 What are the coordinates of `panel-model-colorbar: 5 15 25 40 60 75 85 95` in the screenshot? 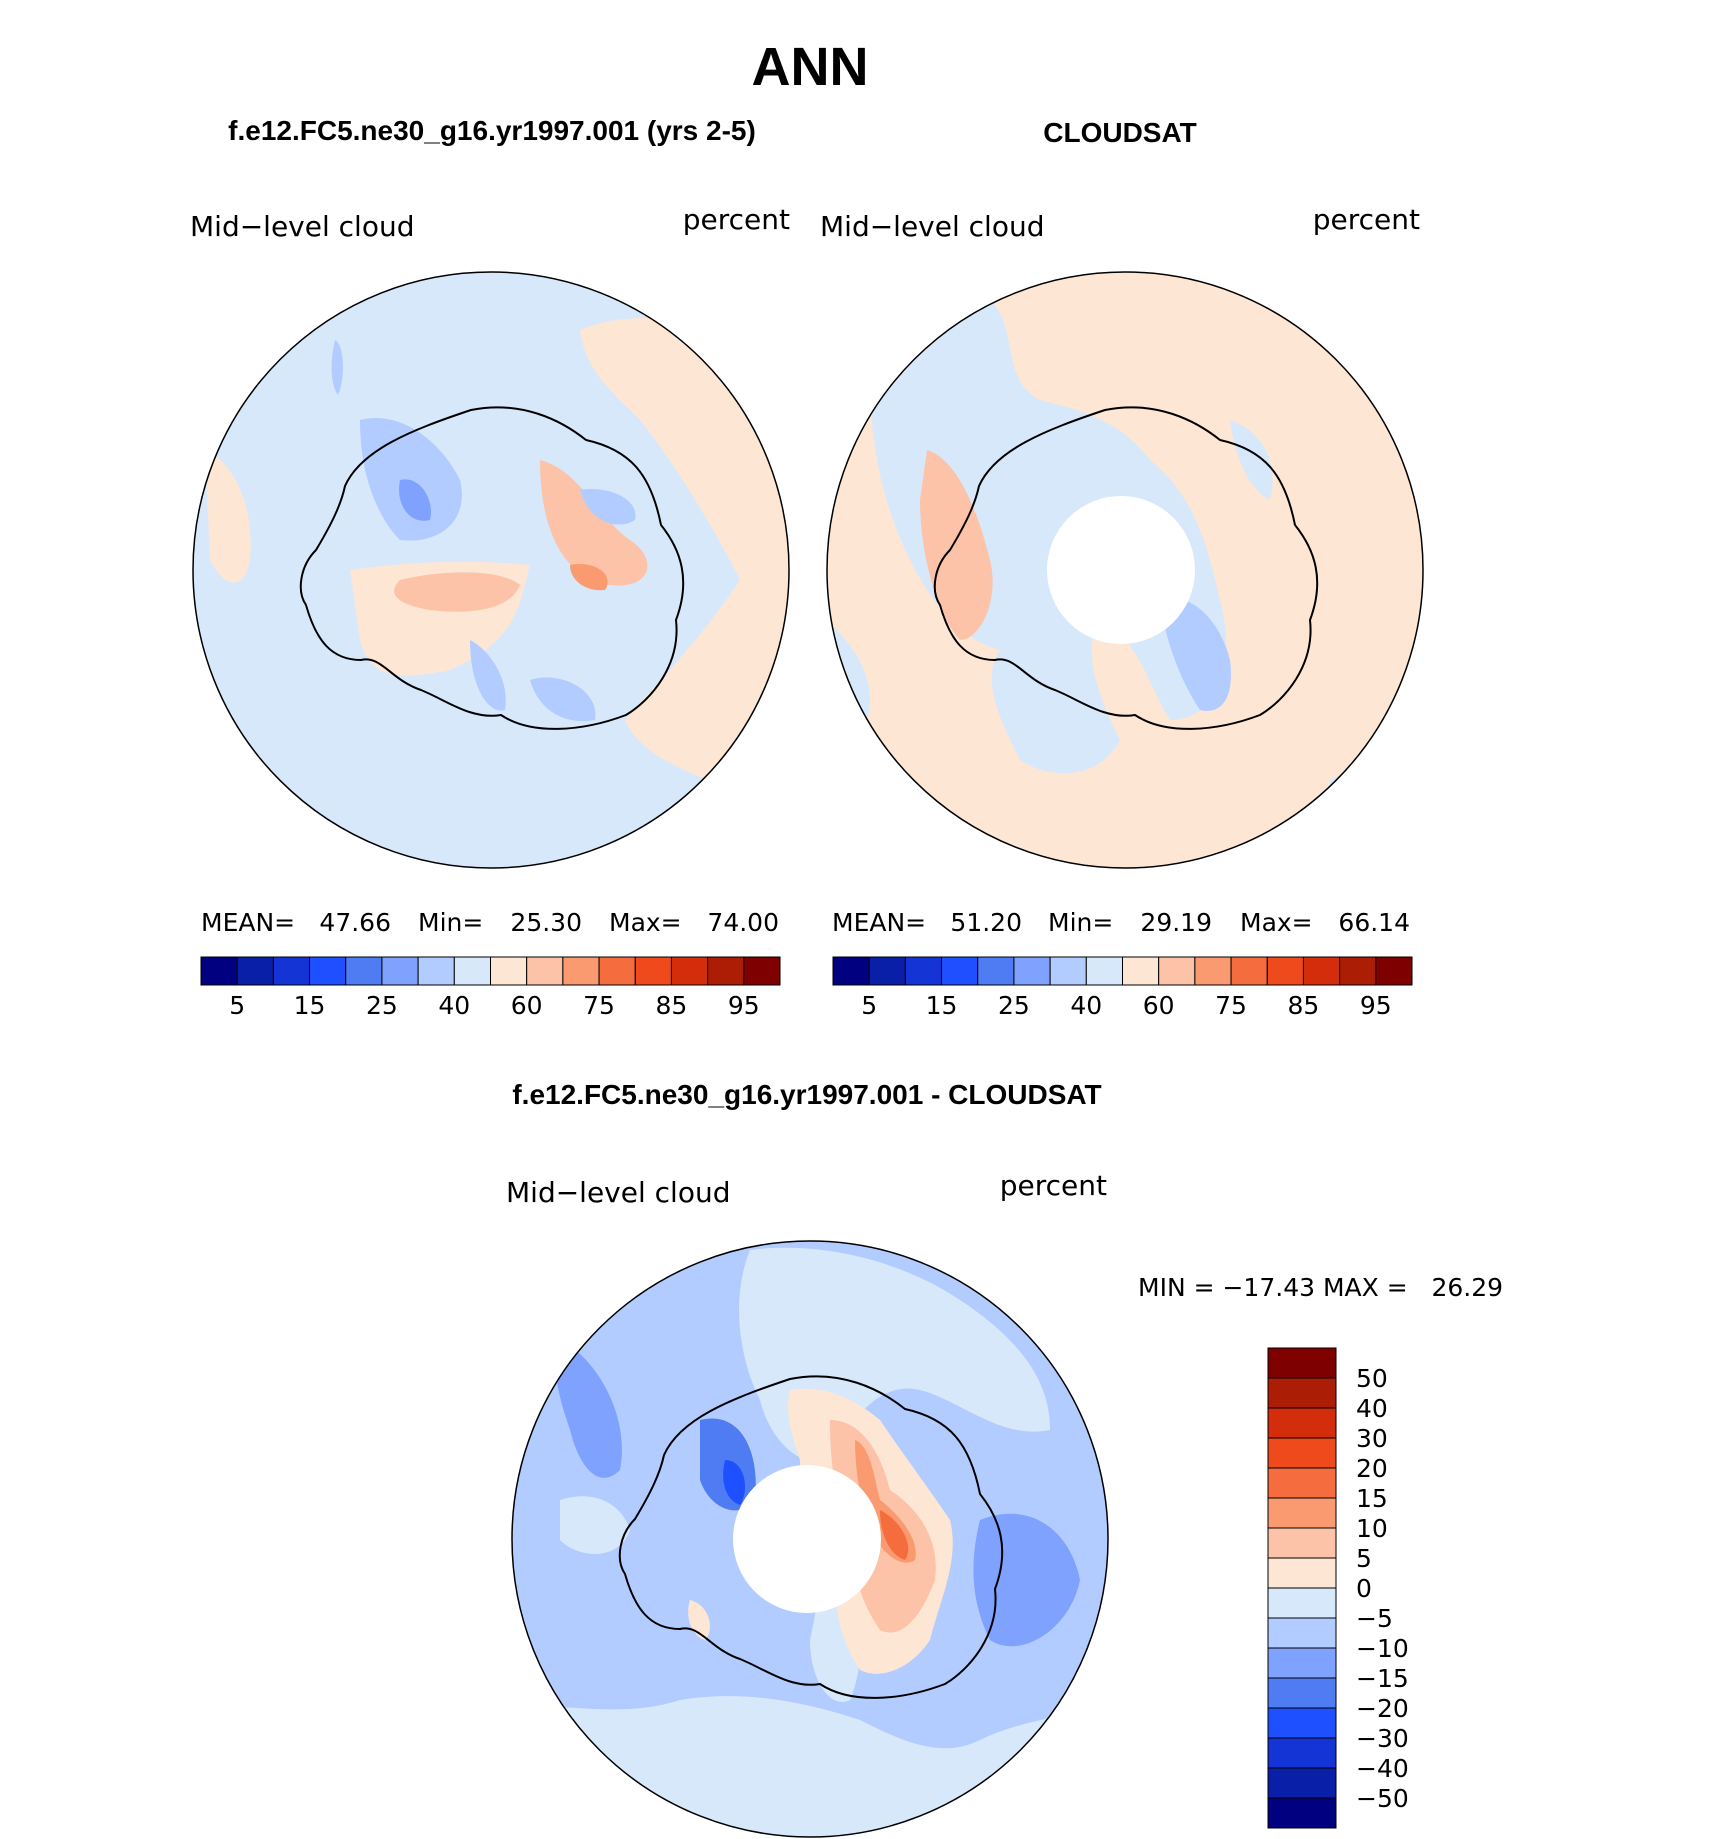 It's located at (490, 988).